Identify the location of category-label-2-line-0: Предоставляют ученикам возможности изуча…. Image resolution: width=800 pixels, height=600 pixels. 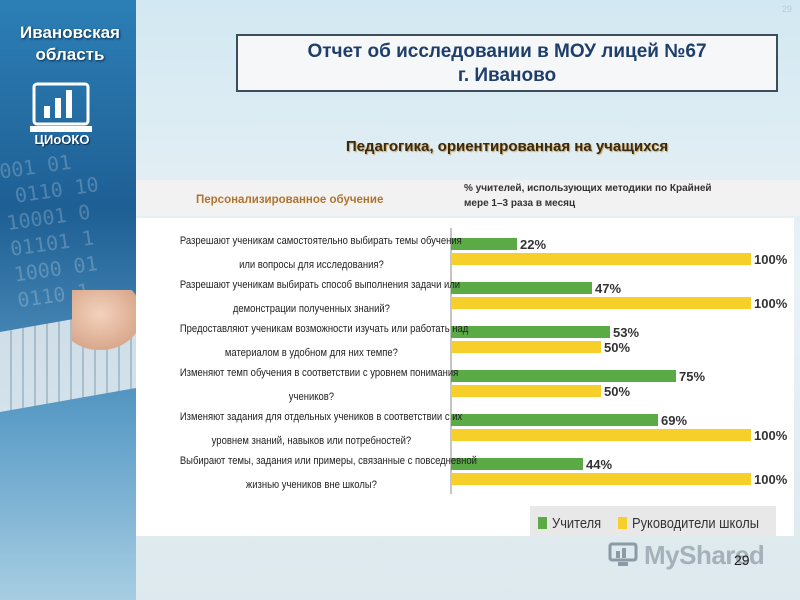
(324, 329).